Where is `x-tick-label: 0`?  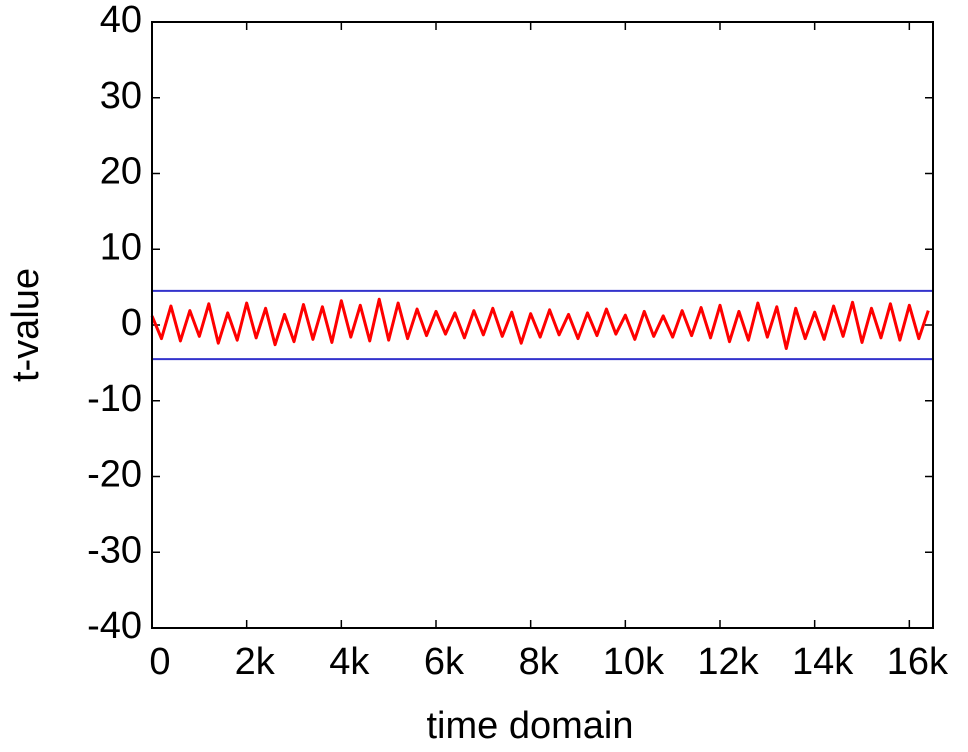
x-tick-label: 0 is located at coordinates (159, 662).